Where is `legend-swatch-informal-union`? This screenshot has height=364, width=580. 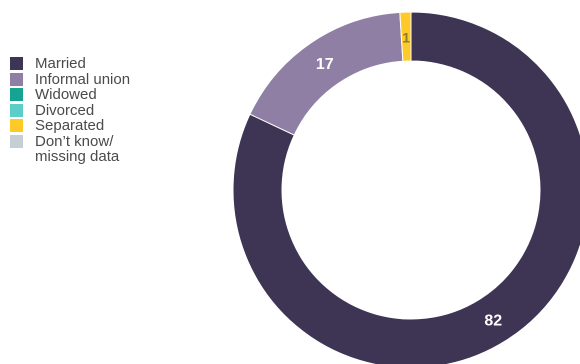 legend-swatch-informal-union is located at coordinates (16, 79).